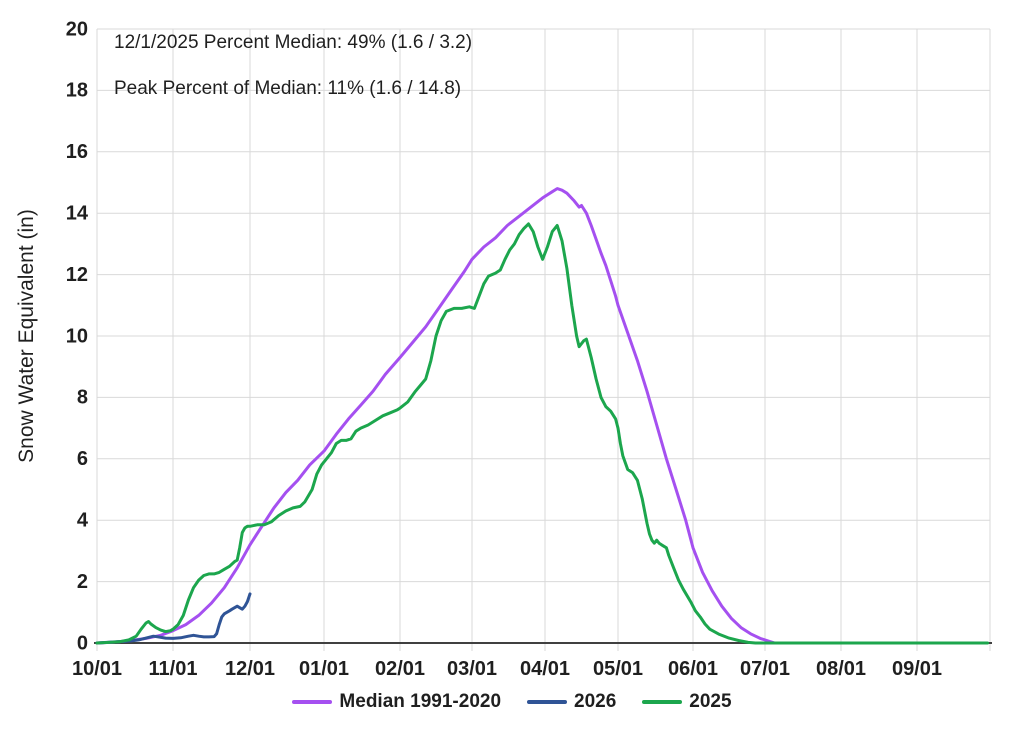 Image resolution: width=1024 pixels, height=736 pixels. Describe the element at coordinates (512, 702) in the screenshot. I see `chart-legend: Median 1991-2020 2026 2025` at that location.